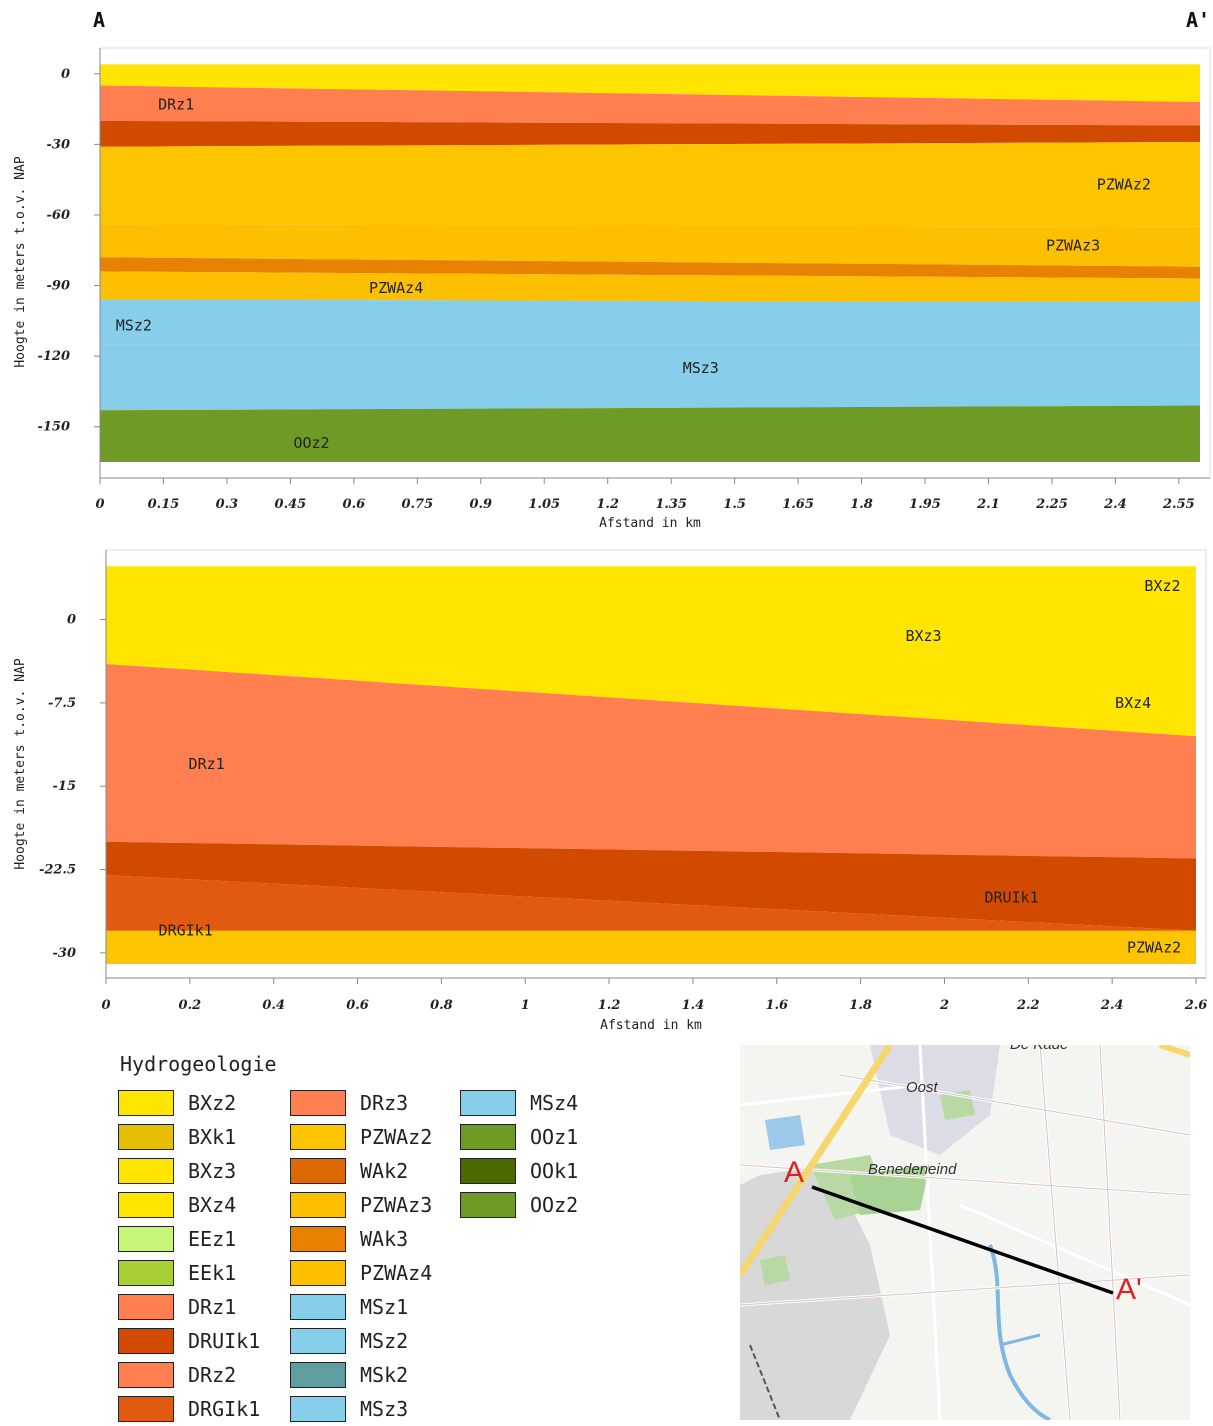  I want to click on x-tick-label: 1.2, so click(607, 504).